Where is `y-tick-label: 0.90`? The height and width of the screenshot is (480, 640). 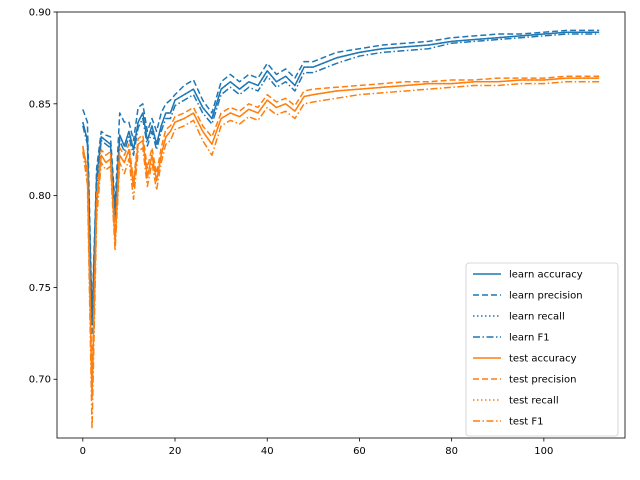
y-tick-label: 0.90 is located at coordinates (40, 13).